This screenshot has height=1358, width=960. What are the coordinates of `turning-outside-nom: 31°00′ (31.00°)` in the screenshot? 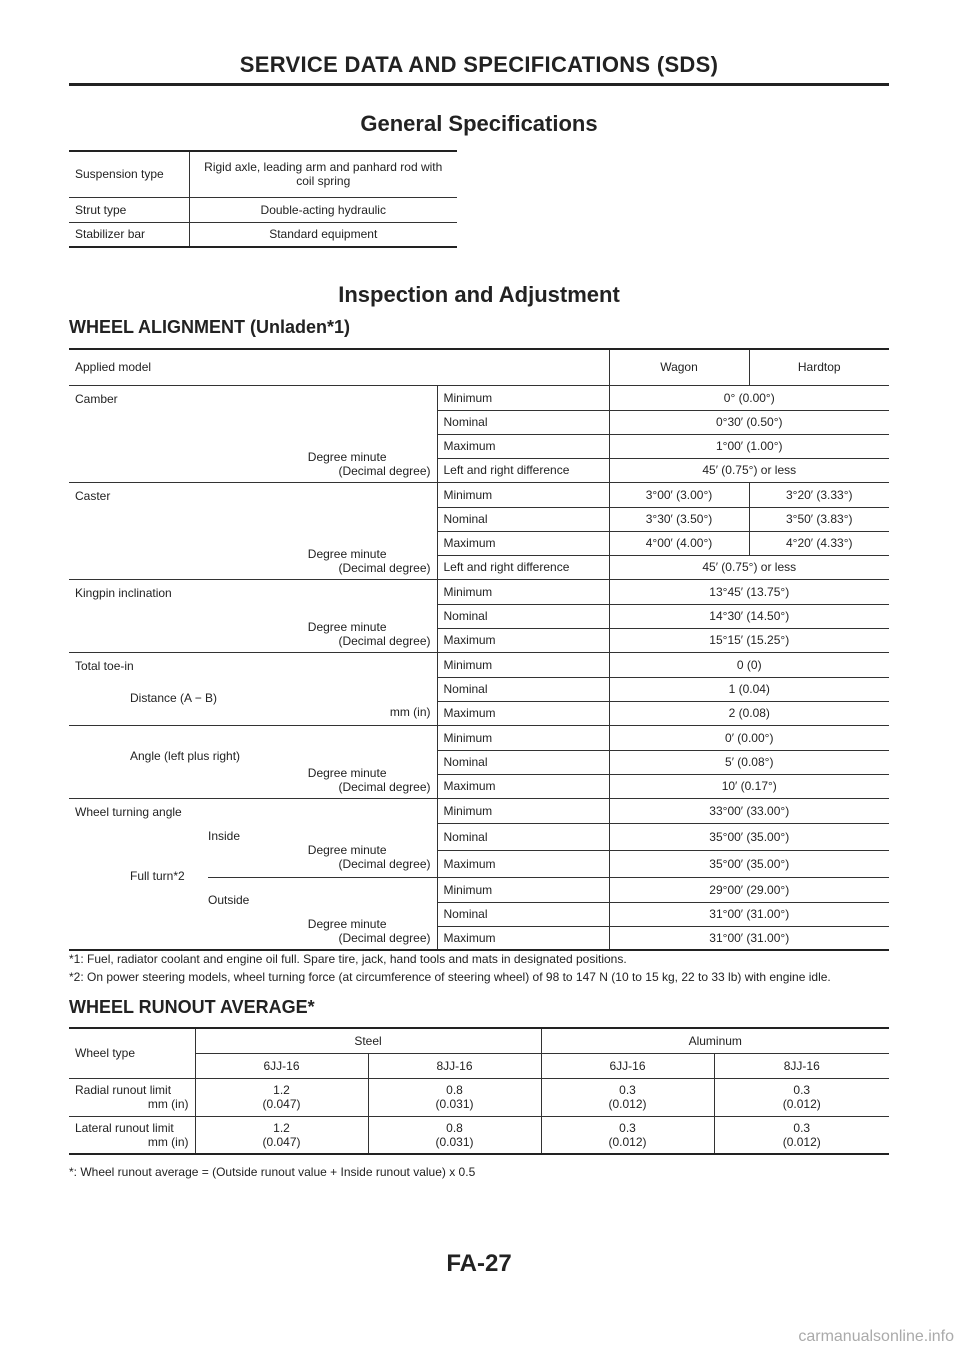 It's located at (749, 914).